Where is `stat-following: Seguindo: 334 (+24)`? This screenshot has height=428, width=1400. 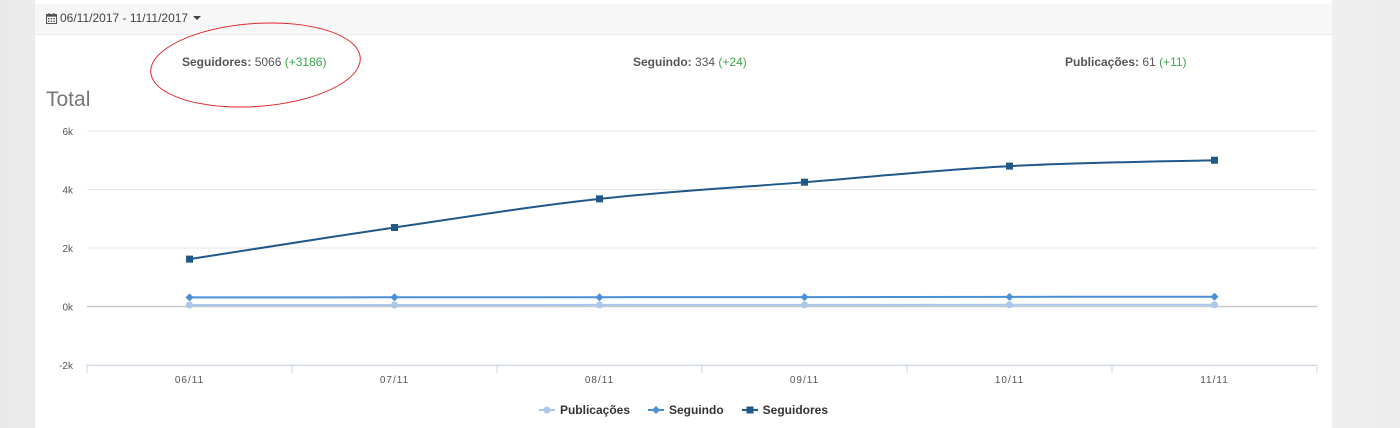 stat-following: Seguindo: 334 (+24) is located at coordinates (690, 62).